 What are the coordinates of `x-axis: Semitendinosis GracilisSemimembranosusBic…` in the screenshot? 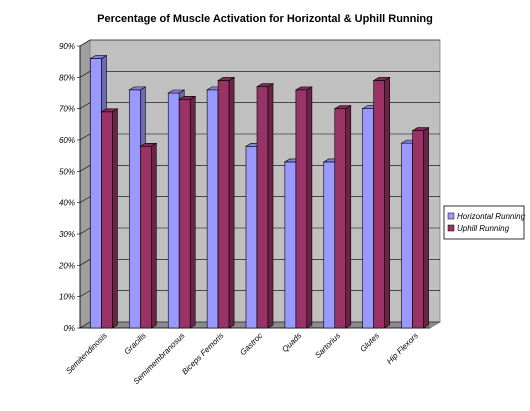 It's located at (242, 358).